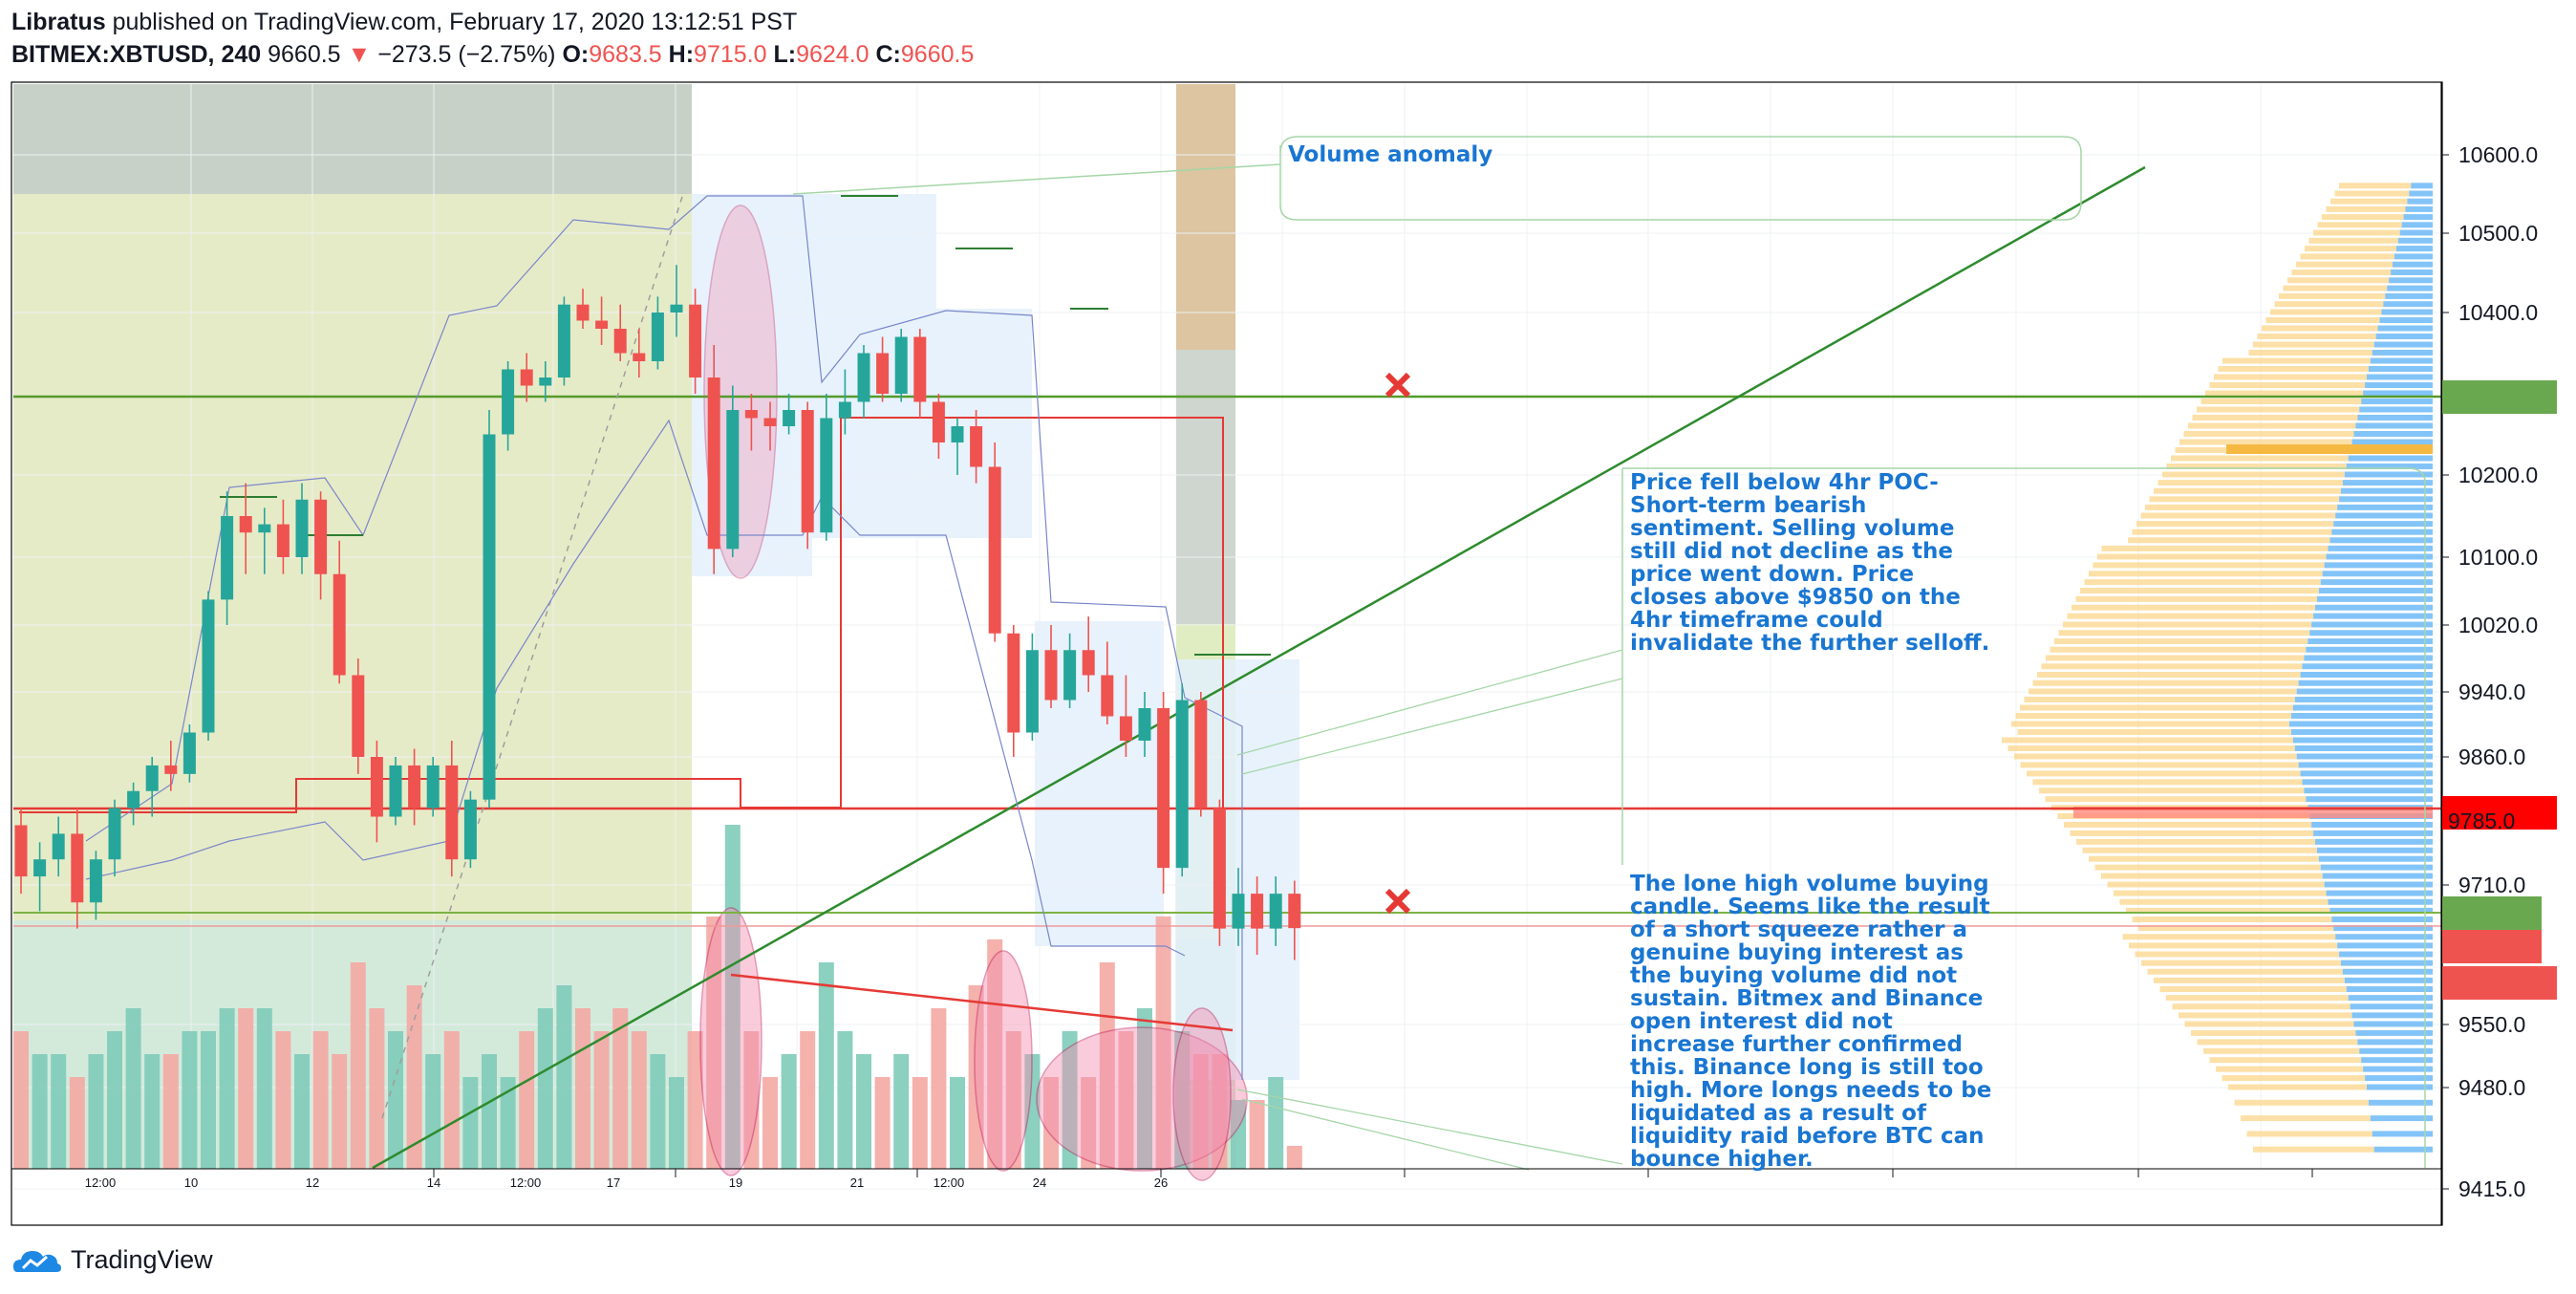 This screenshot has height=1294, width=2576. I want to click on y-tick-label: 9940.0, so click(2491, 691).